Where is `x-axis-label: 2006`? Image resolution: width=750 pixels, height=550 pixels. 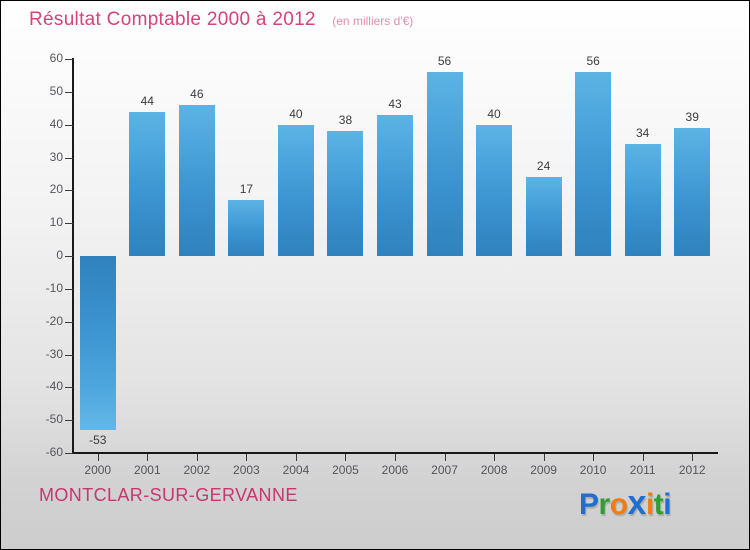 x-axis-label: 2006 is located at coordinates (395, 470).